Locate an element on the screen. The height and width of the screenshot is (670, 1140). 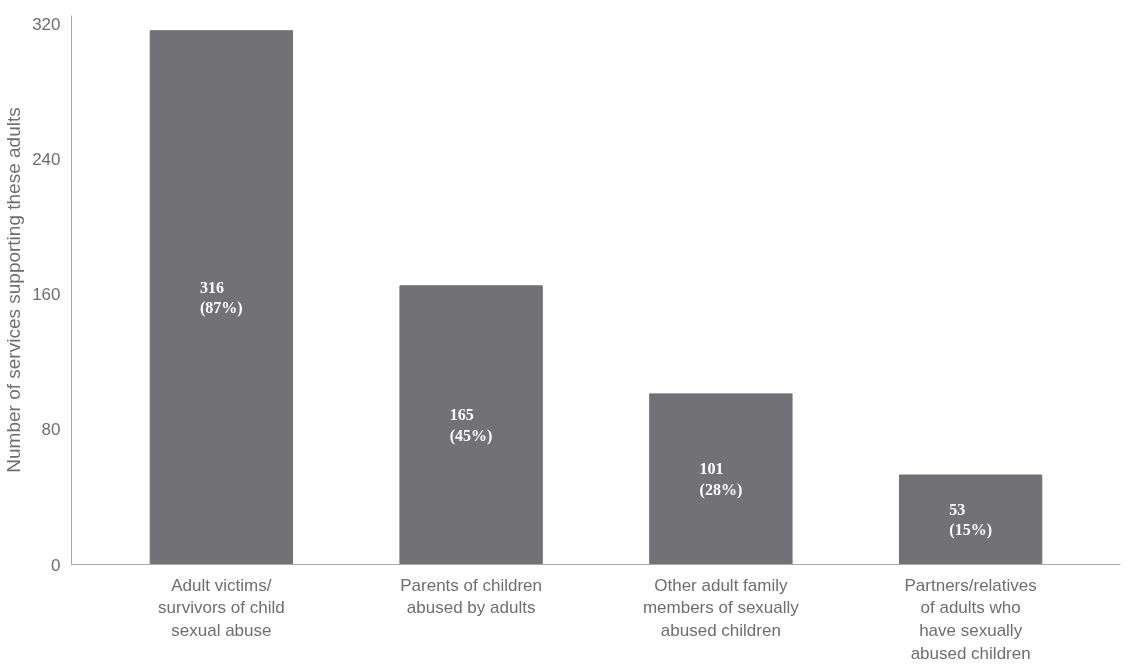
y-tick-label: 80 is located at coordinates (51, 430).